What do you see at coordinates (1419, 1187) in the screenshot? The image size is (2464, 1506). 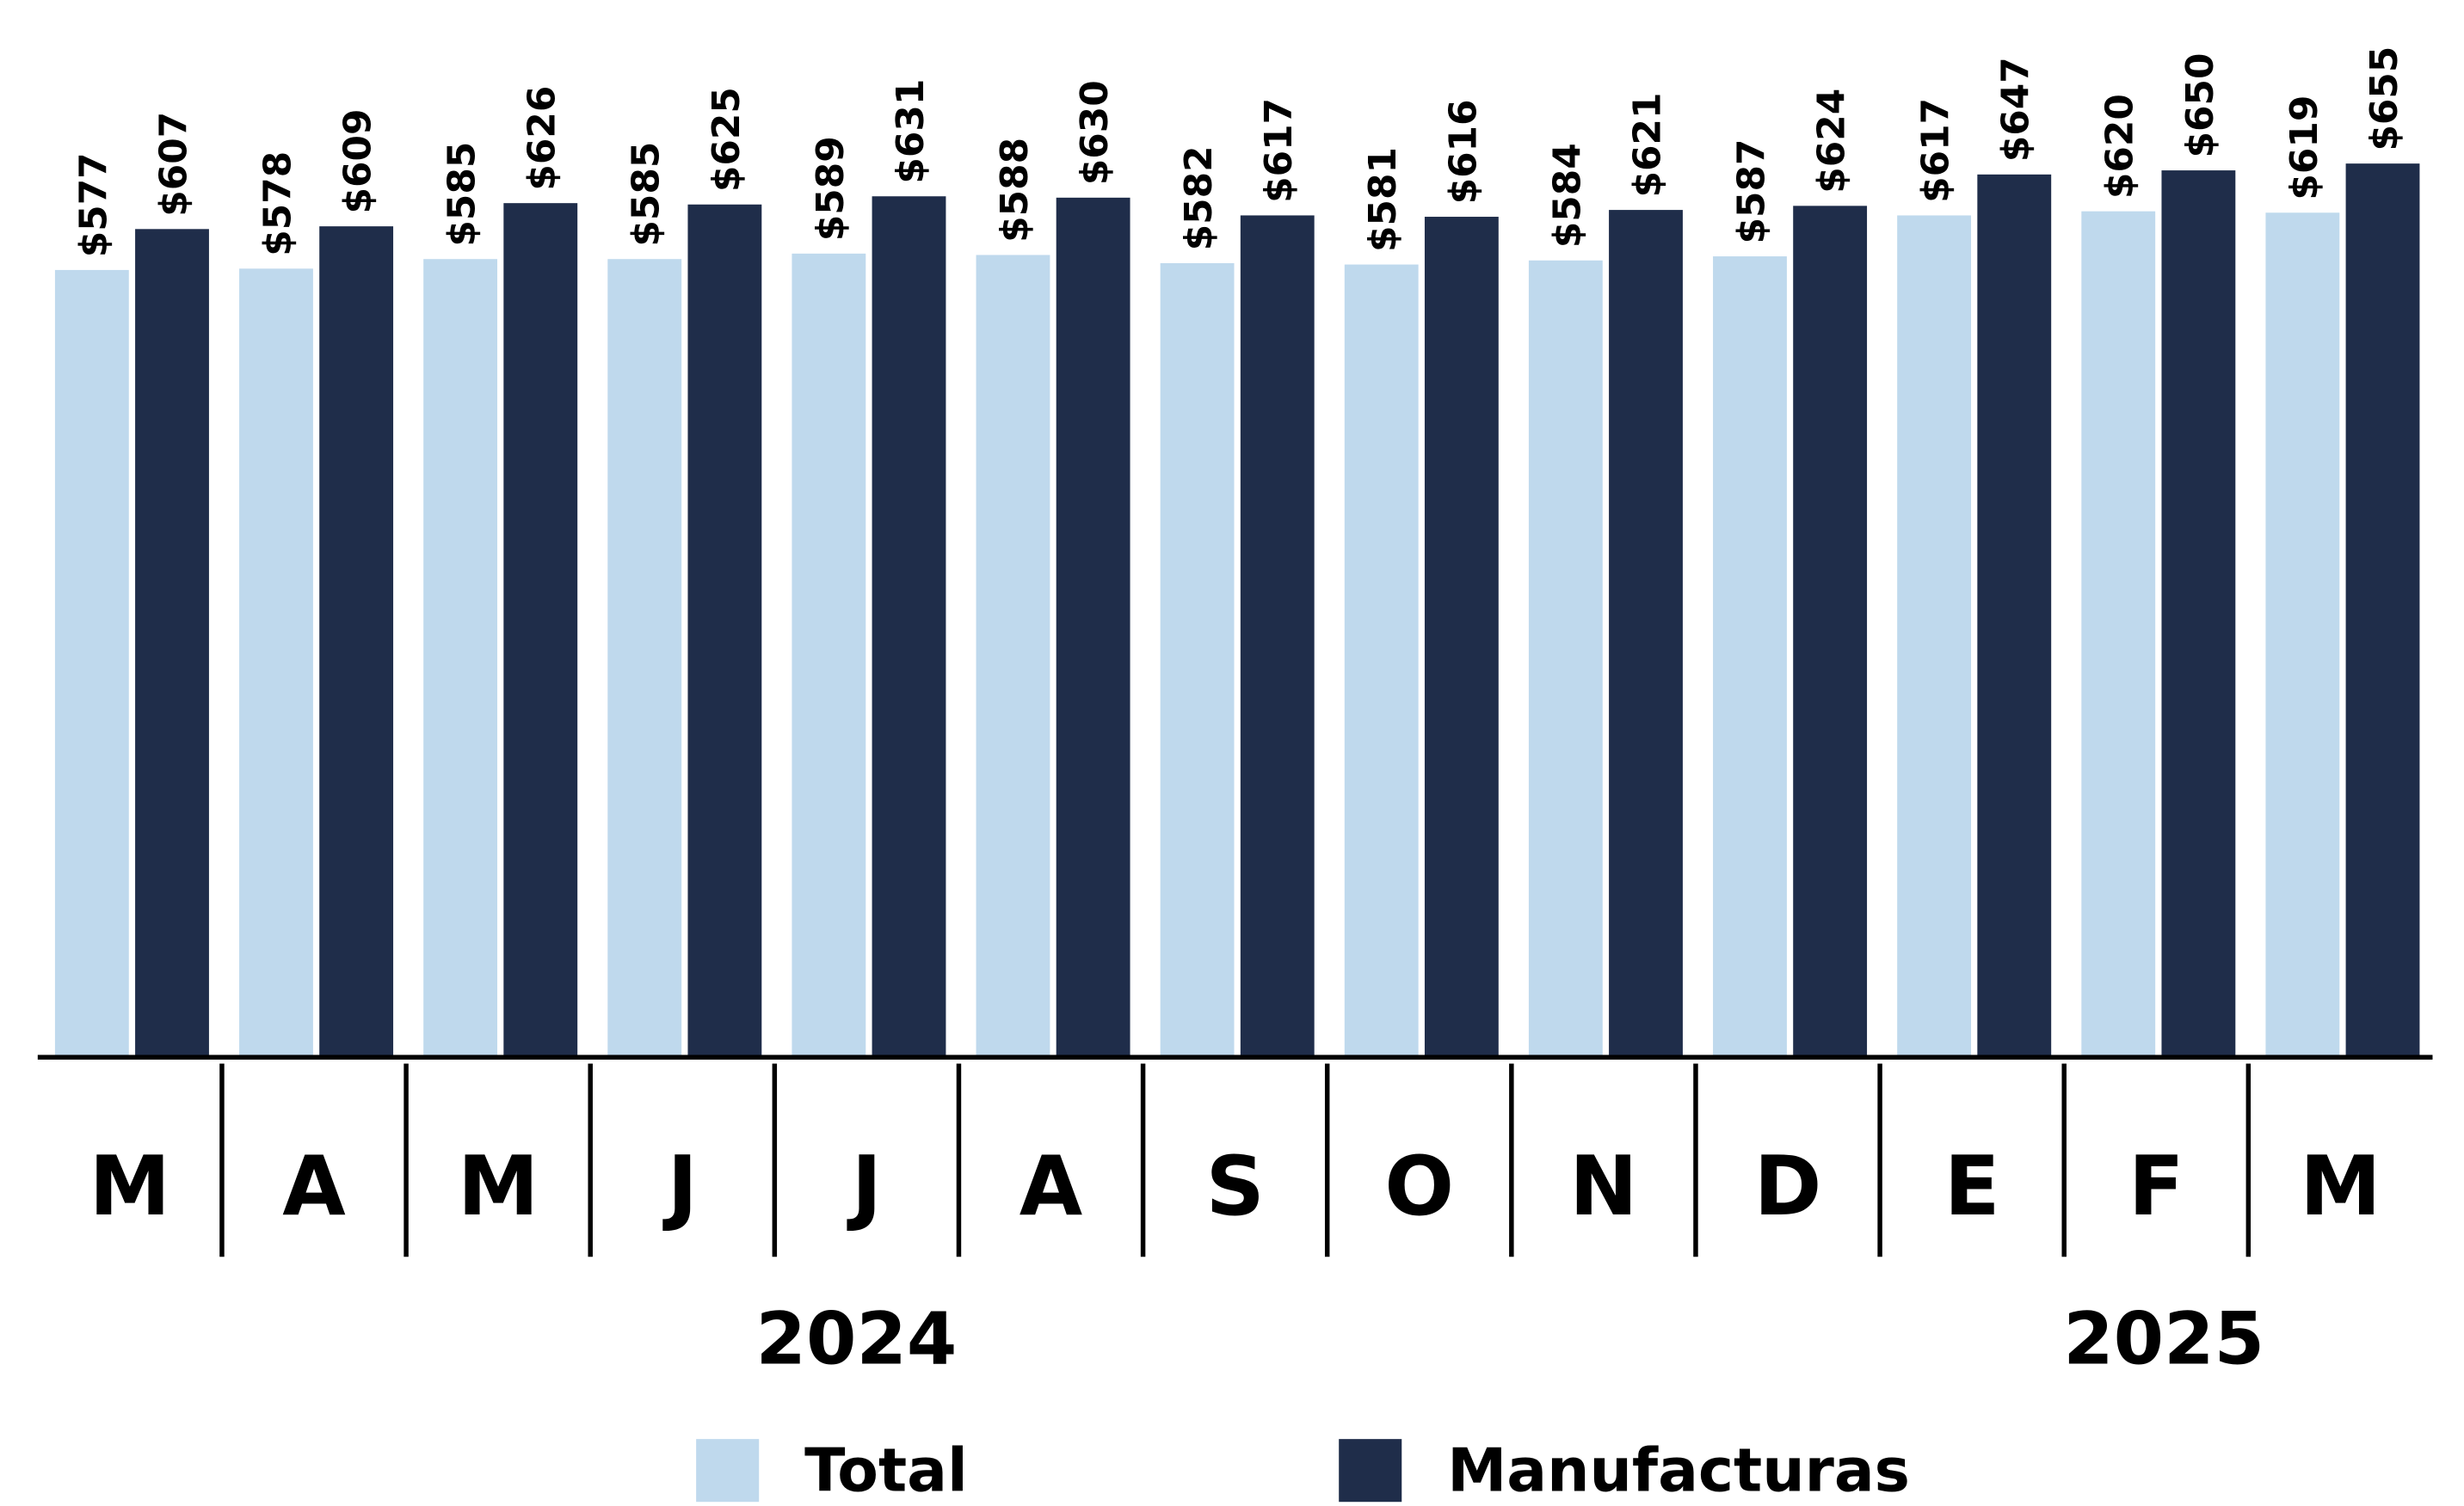 I see `x-tick-label: O` at bounding box center [1419, 1187].